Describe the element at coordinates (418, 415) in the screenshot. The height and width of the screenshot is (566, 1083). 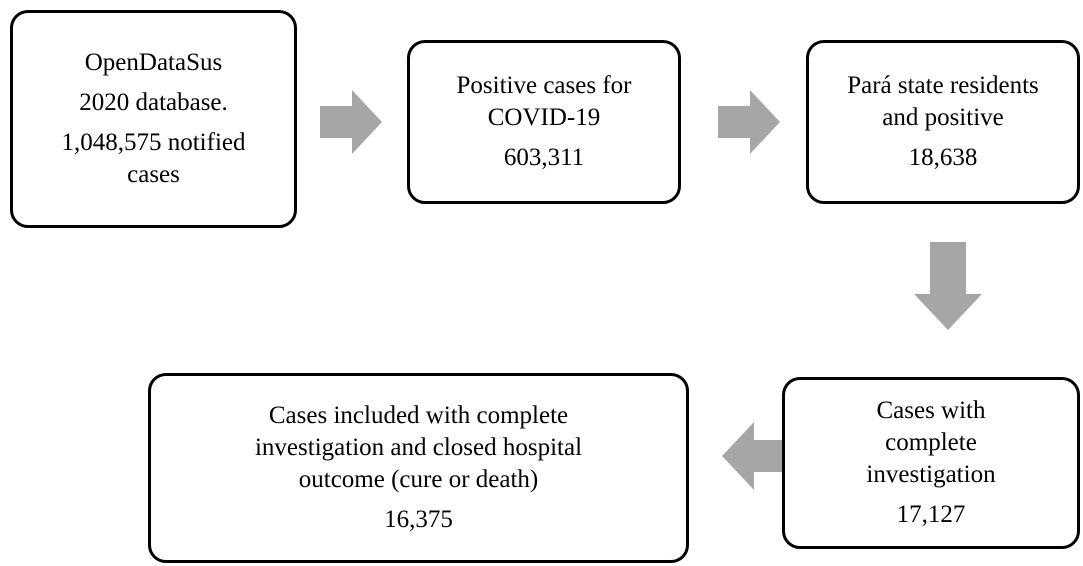
I see `node-text: Cases included with complete` at that location.